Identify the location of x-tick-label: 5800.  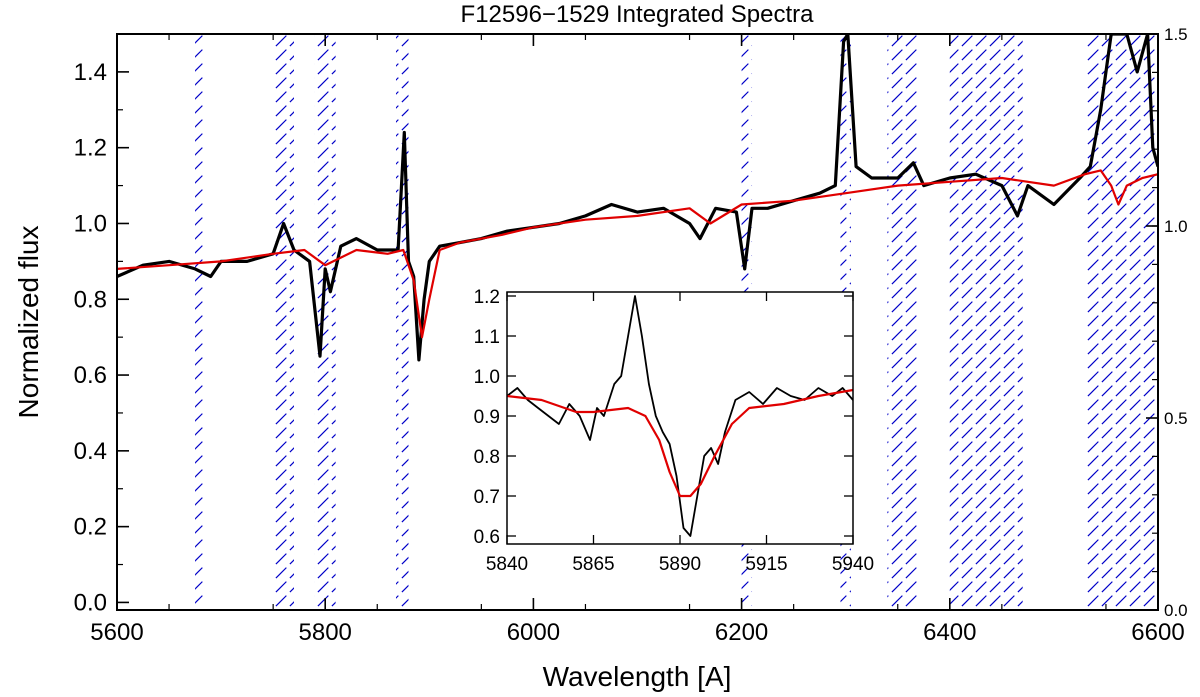
(325, 632).